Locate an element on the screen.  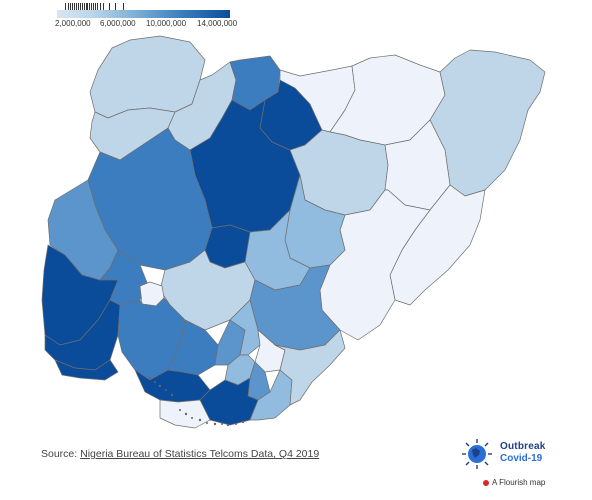
state-rivers is located at coordinates (229, 401).